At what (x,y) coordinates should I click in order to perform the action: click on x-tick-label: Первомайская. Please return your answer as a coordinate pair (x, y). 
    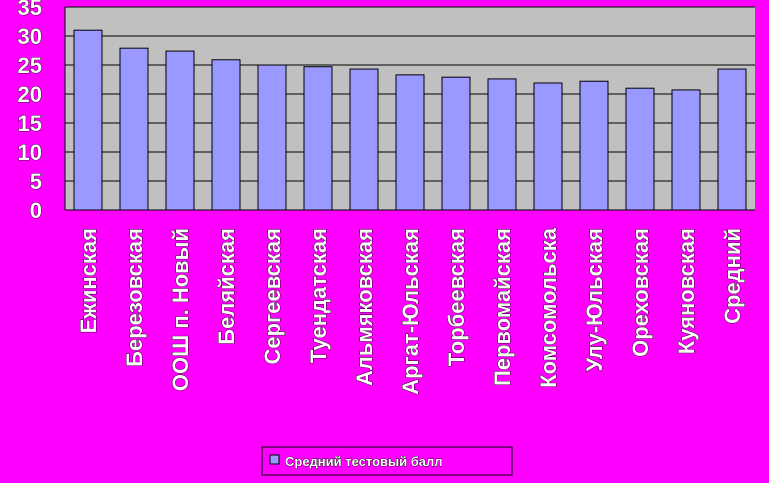
    Looking at the image, I should click on (502, 307).